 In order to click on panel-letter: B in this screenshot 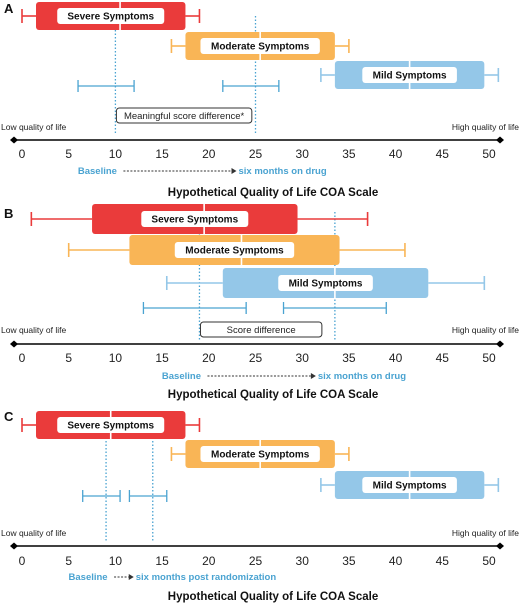, I will do `click(8, 213)`.